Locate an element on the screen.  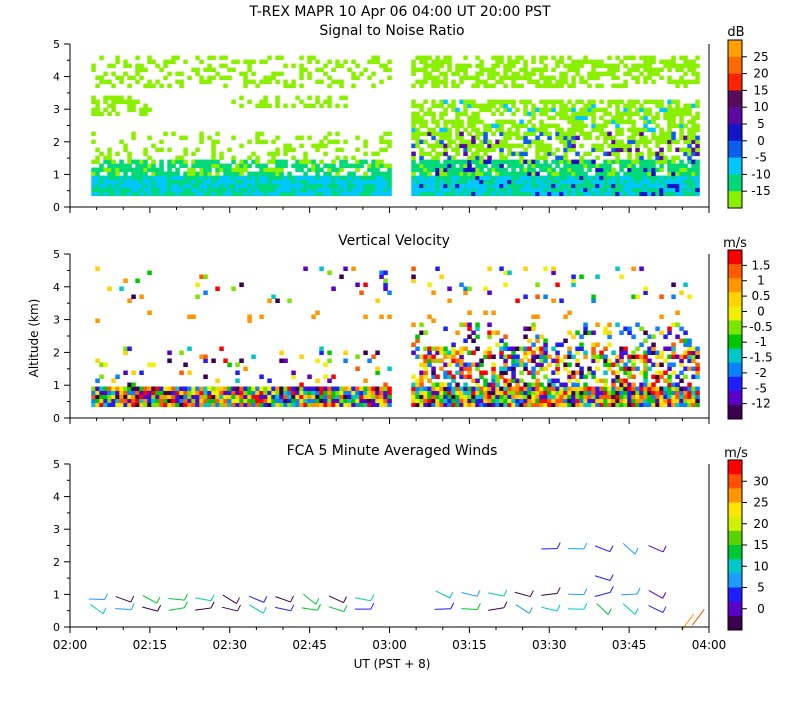
wind-barb is located at coordinates (203, 599).